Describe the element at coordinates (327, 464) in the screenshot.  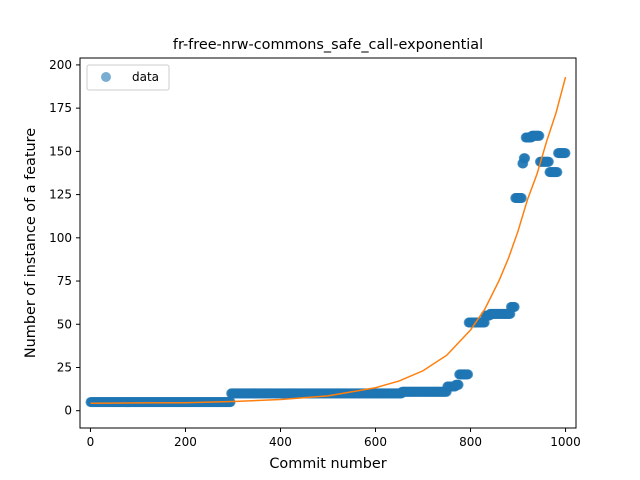
I see `x-axis-label: Commit number` at that location.